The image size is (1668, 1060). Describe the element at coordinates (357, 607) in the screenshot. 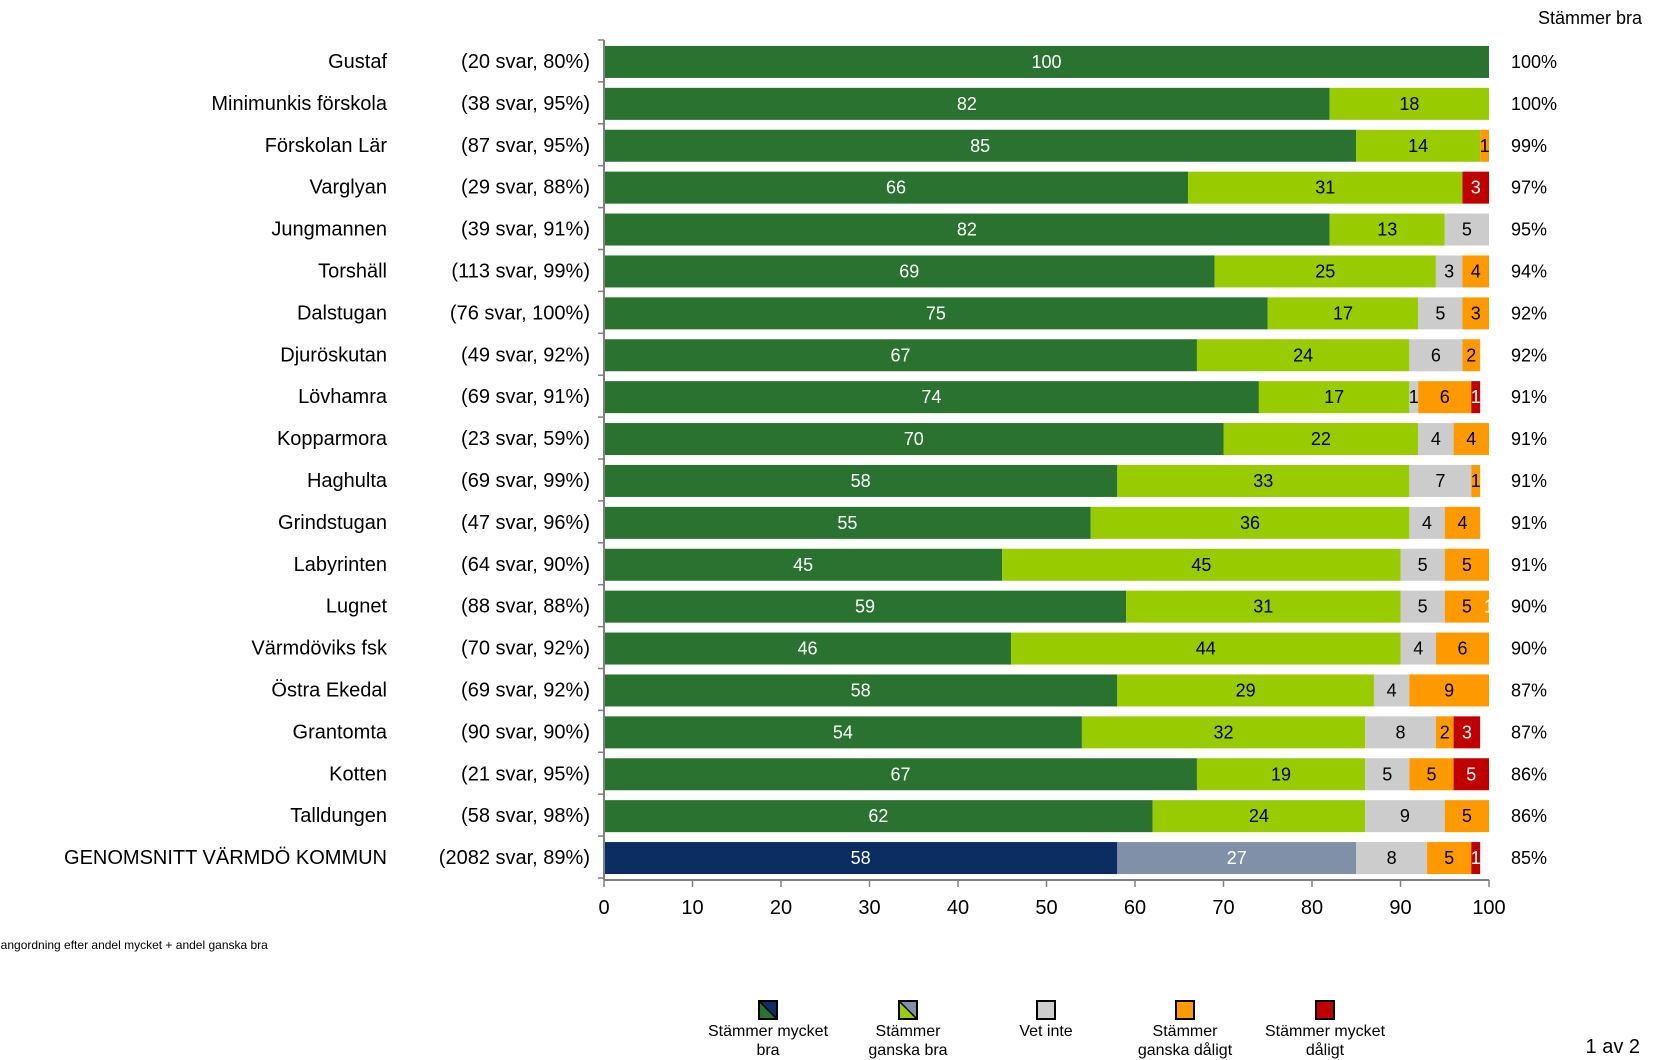

I see `row-label: Lugnet` at that location.